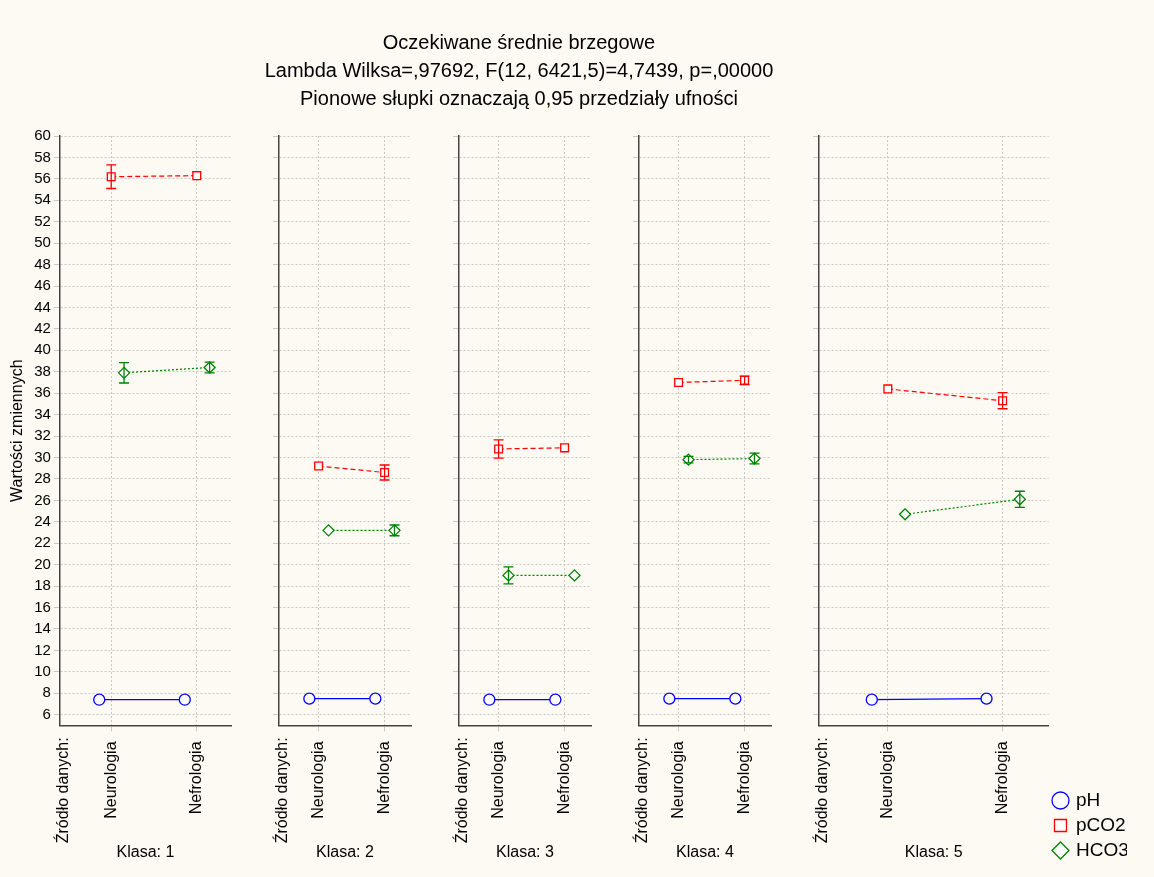 The width and height of the screenshot is (1154, 877). What do you see at coordinates (42, 178) in the screenshot?
I see `y-tick-label: 56` at bounding box center [42, 178].